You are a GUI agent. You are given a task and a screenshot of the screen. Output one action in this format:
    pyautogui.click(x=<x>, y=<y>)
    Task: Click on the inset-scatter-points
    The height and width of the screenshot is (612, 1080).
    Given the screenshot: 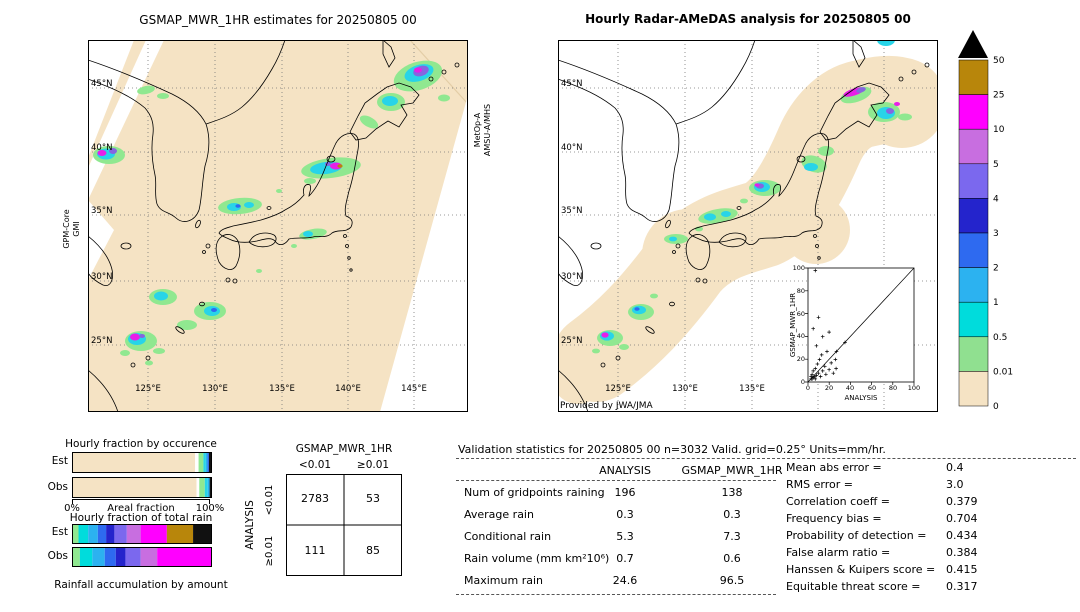 What is the action you would take?
    pyautogui.click(x=828, y=324)
    